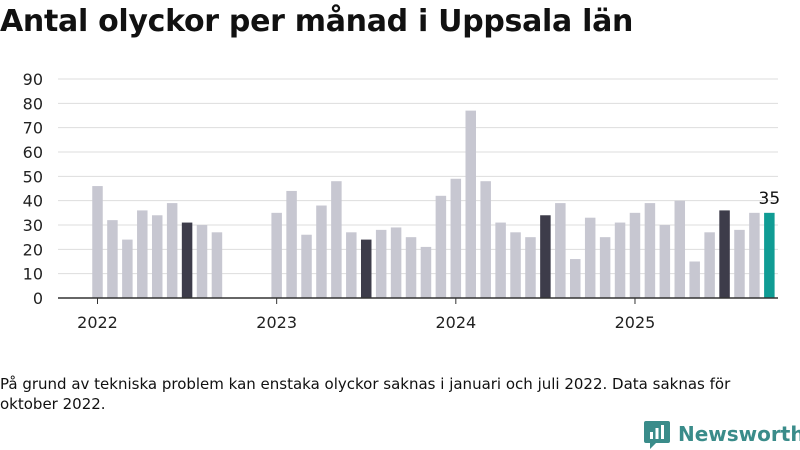 This screenshot has width=800, height=450. What do you see at coordinates (33, 189) in the screenshot?
I see `y-axis-ticks: 0 10 20 30 40 50 60 70 80 90` at bounding box center [33, 189].